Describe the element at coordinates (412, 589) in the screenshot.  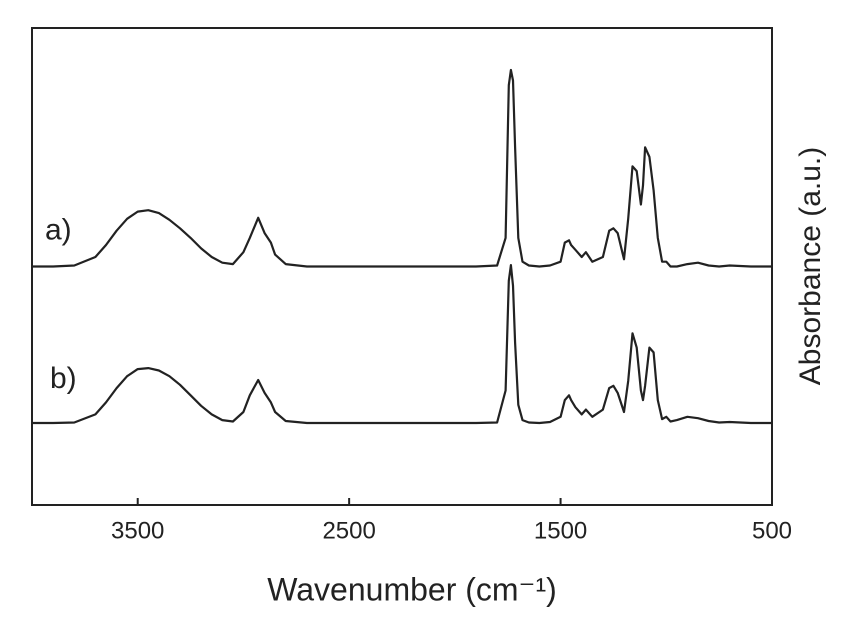
I see `x-axis-label: Wavenumber (cm⁻¹)` at that location.